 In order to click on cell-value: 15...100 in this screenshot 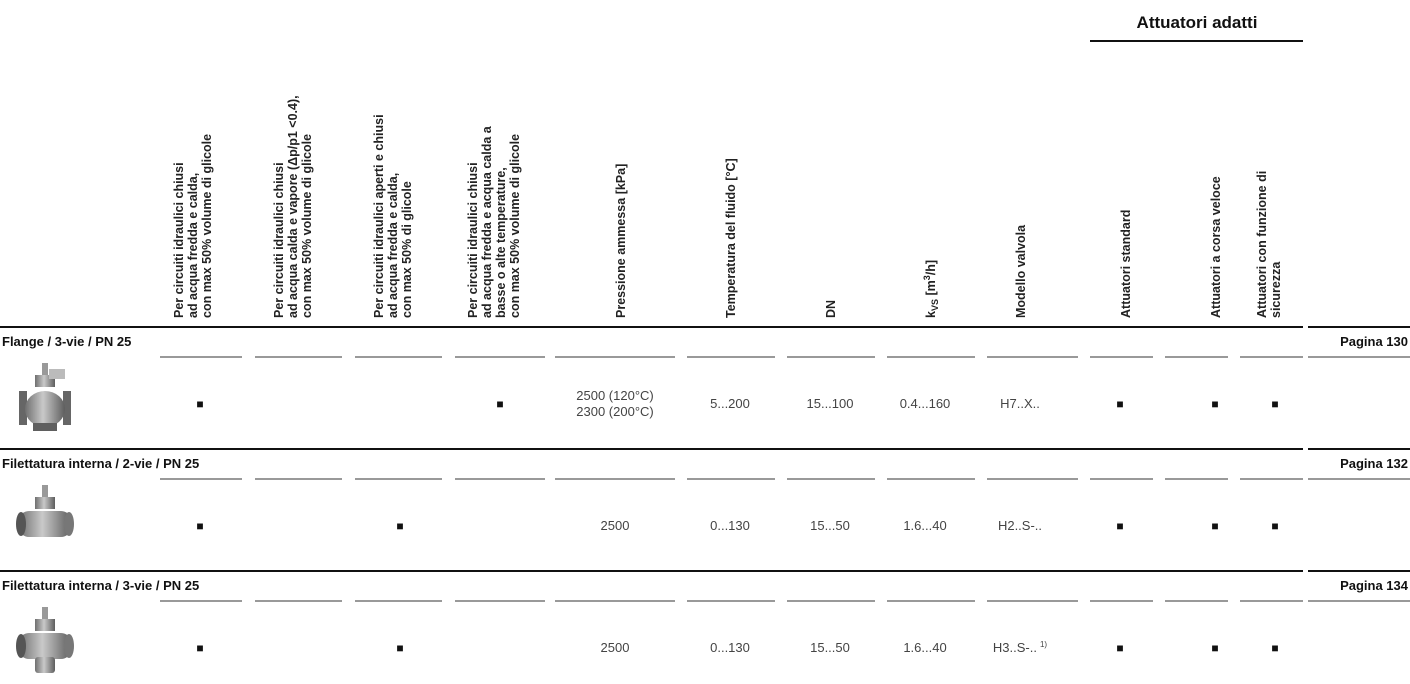, I will do `click(830, 403)`.